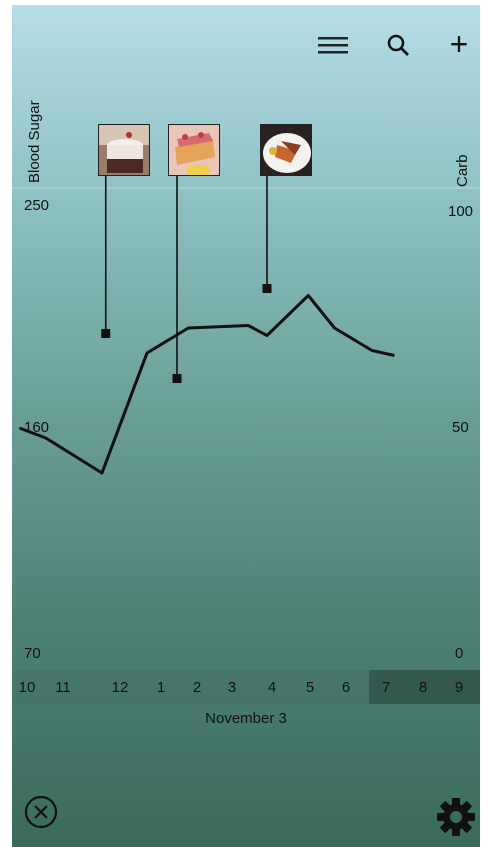  Describe the element at coordinates (197, 687) in the screenshot. I see `hour-label-2: 2` at that location.